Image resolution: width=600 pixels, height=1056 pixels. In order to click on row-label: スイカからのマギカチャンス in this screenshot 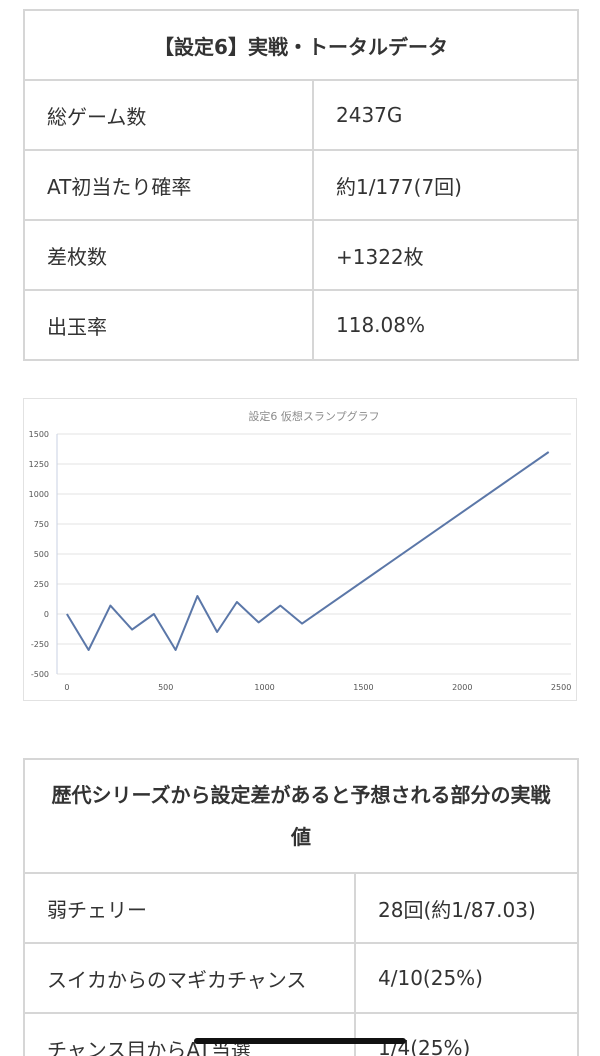, I will do `click(189, 978)`.